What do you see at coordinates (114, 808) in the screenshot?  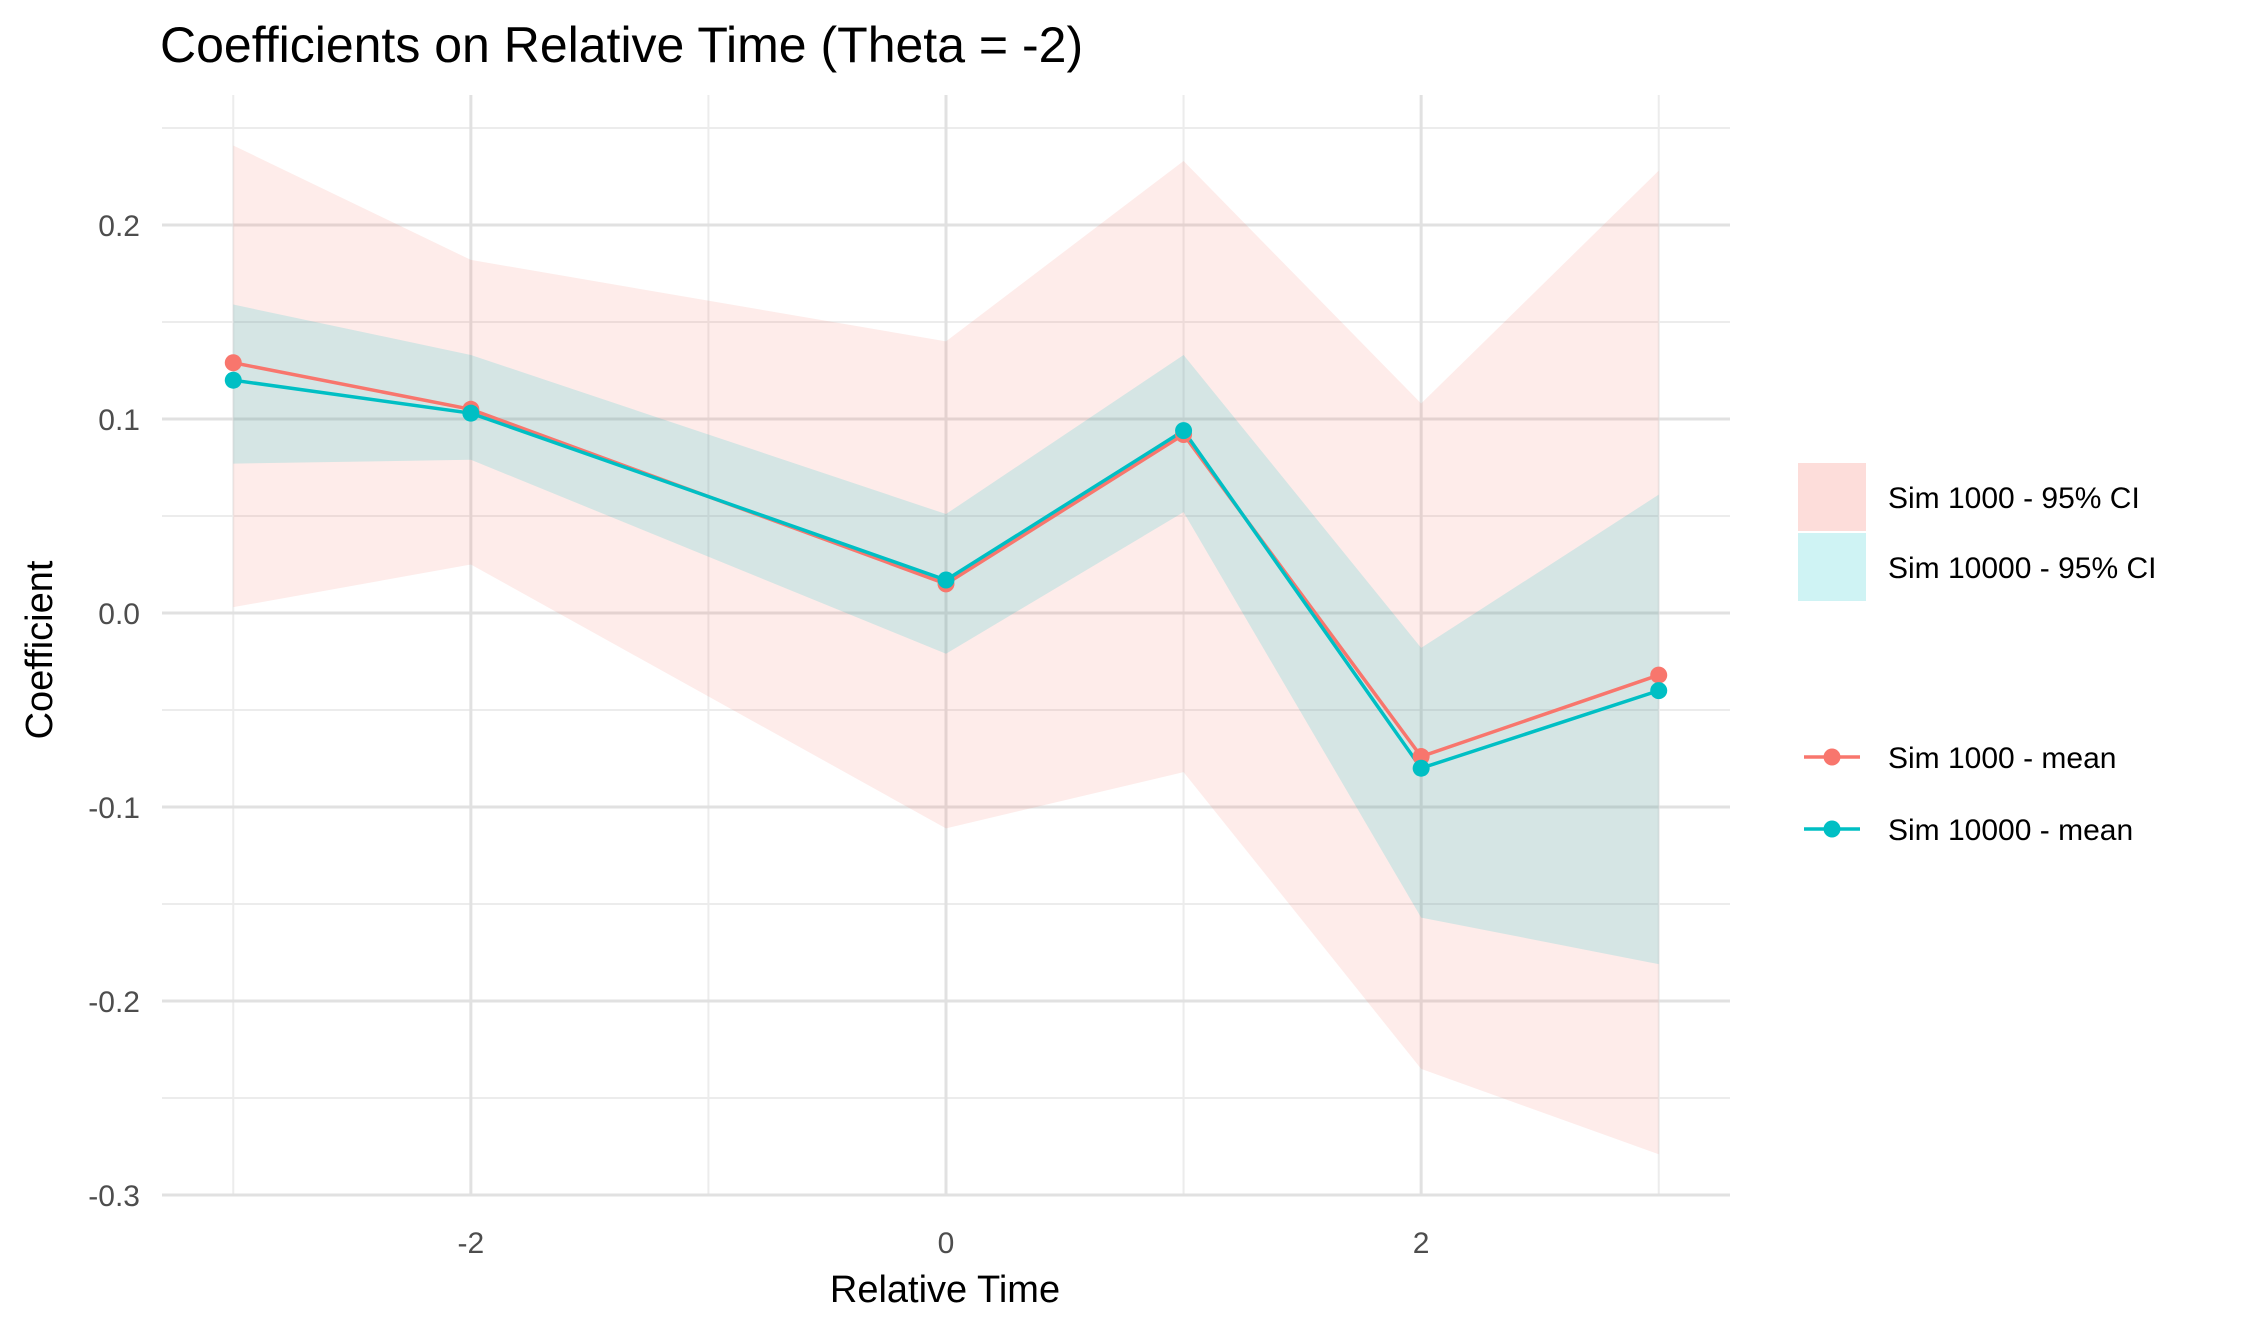 I see `y-tick-label: -0.1` at bounding box center [114, 808].